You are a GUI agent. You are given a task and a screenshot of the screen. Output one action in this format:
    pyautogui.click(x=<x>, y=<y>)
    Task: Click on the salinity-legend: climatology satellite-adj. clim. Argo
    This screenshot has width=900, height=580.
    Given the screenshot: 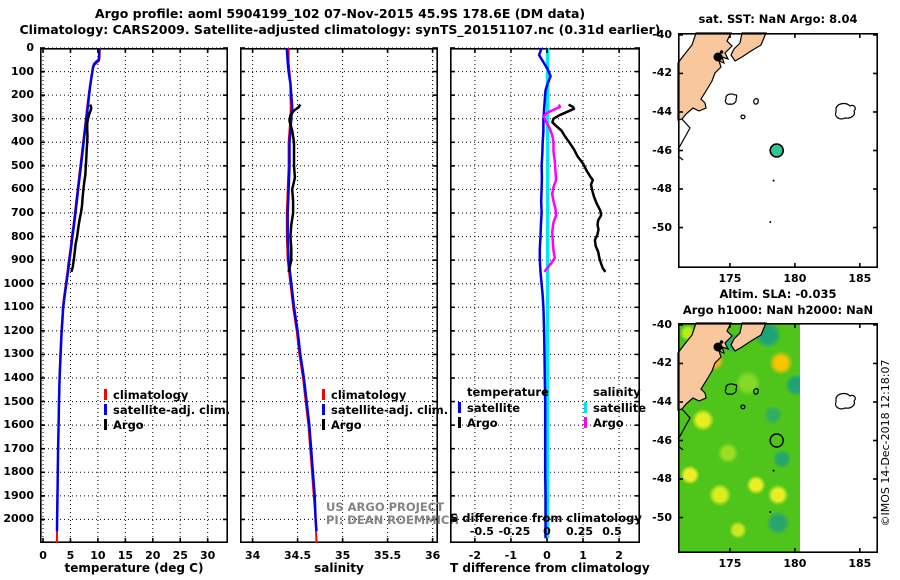 What is the action you would take?
    pyautogui.click(x=385, y=409)
    